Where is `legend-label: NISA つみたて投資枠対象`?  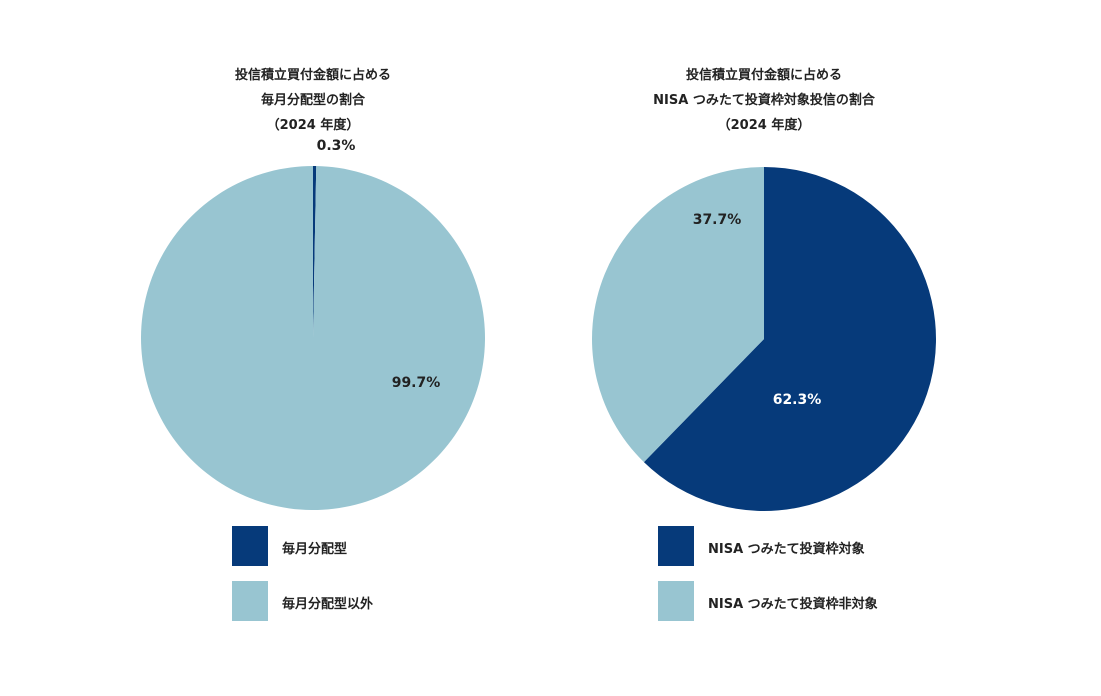 legend-label: NISA つみたて投資枠対象 is located at coordinates (786, 549).